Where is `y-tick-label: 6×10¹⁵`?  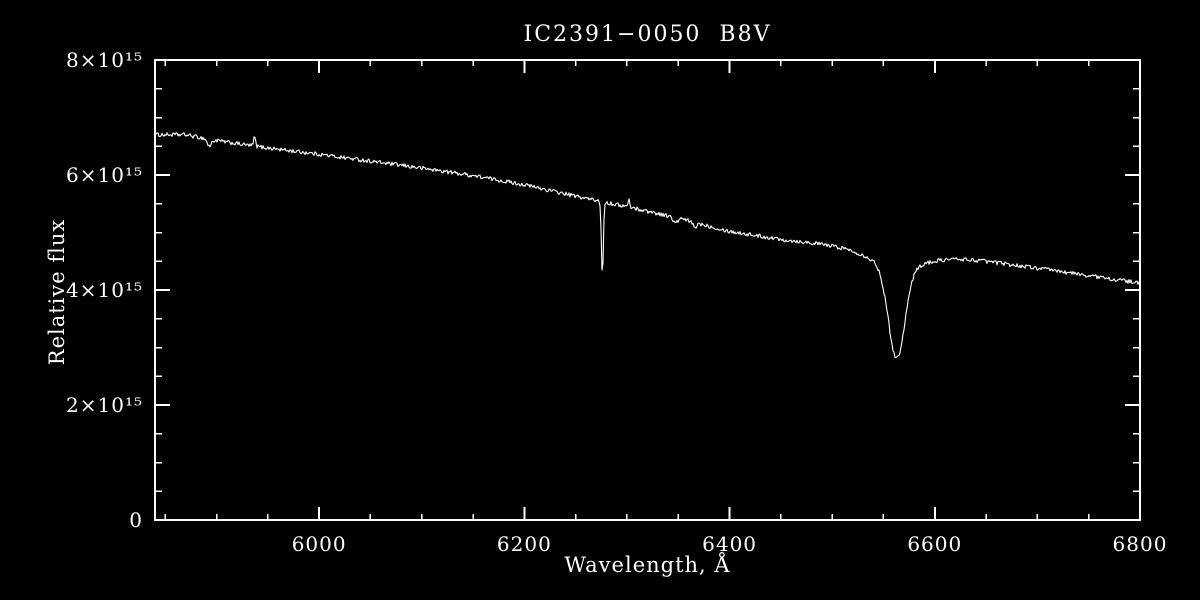 y-tick-label: 6×10¹⁵ is located at coordinates (104, 175).